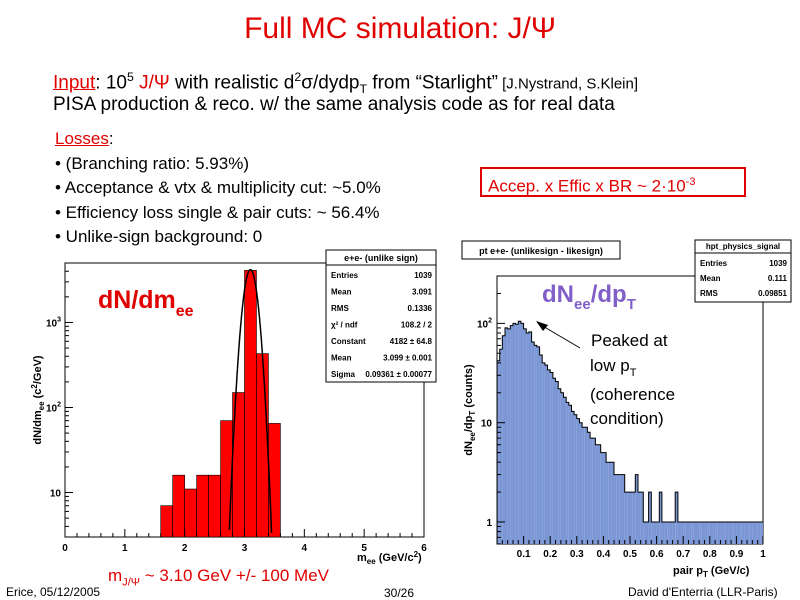  I want to click on mass-stats-title: e+e- (unlike sign), so click(381, 258).